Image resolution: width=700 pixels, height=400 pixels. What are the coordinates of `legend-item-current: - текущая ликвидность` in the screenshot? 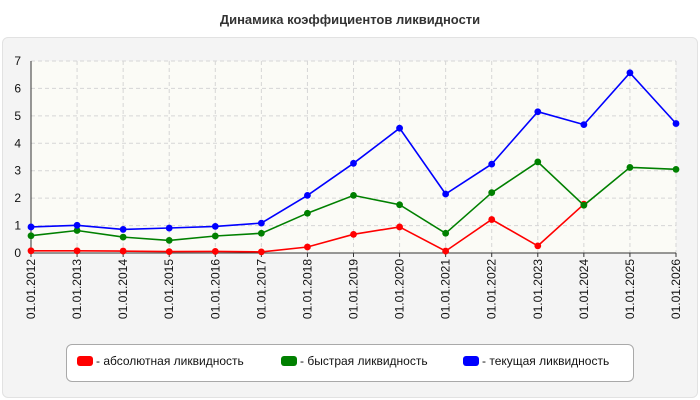 It's located at (536, 361).